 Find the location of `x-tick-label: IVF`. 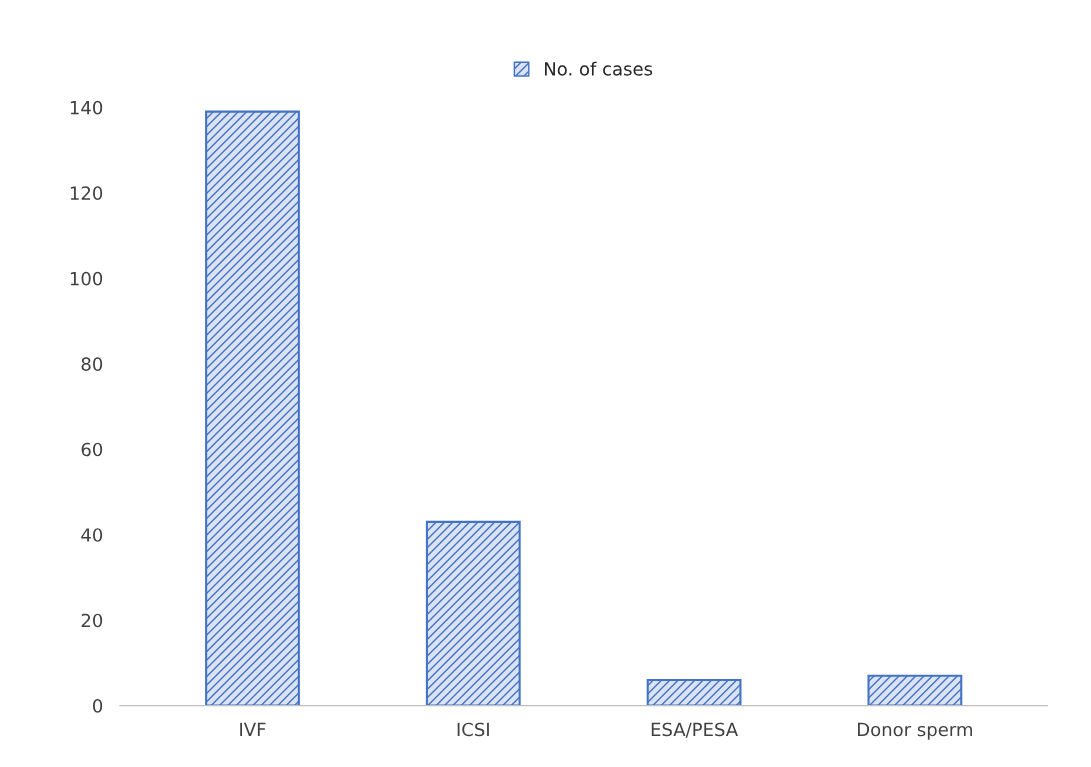

x-tick-label: IVF is located at coordinates (253, 729).